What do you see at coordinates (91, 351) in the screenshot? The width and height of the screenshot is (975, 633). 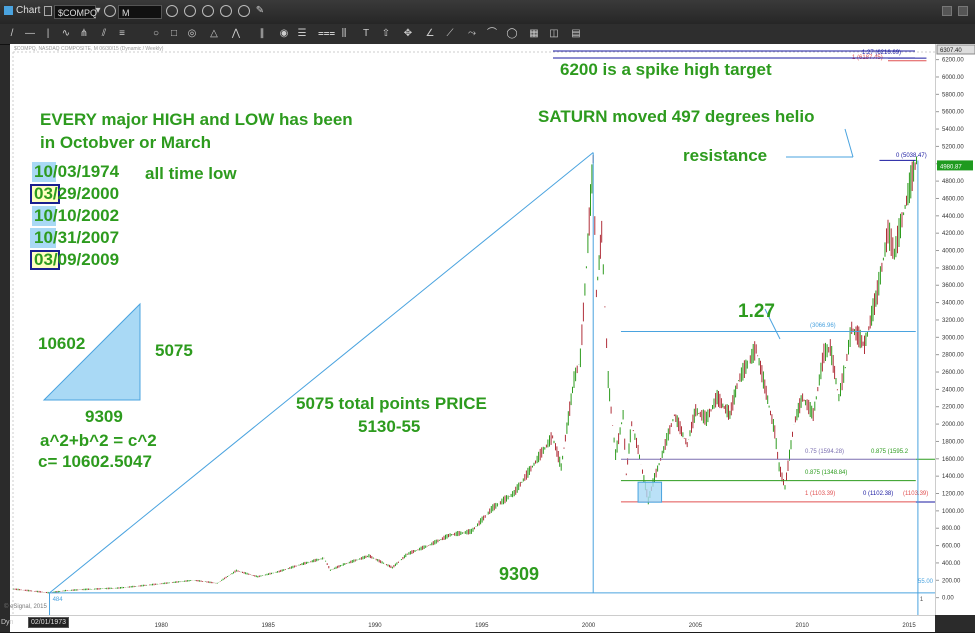 I see `pythagoras-triangle` at bounding box center [91, 351].